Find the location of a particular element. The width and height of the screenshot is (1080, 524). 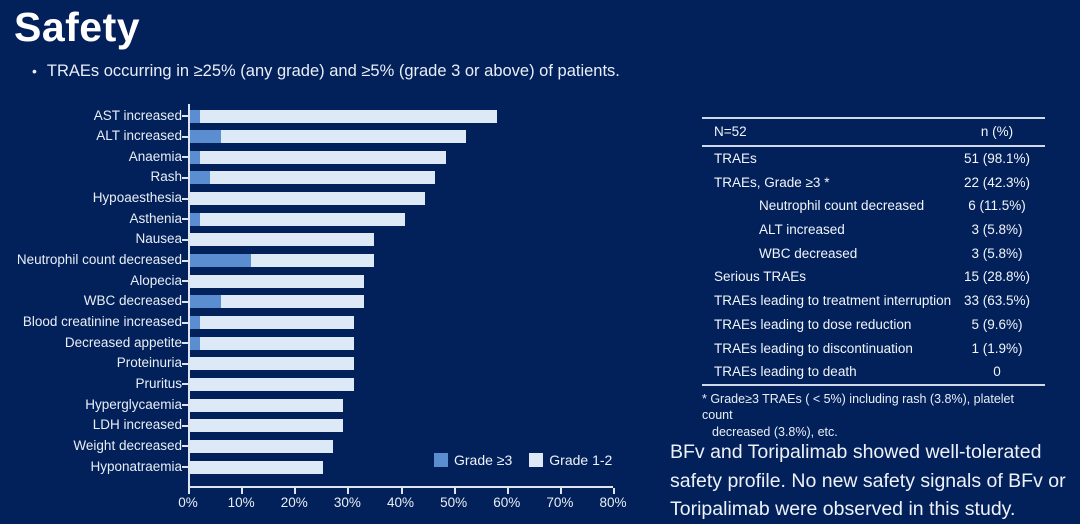

category-label: Asthenia is located at coordinates (155, 218).